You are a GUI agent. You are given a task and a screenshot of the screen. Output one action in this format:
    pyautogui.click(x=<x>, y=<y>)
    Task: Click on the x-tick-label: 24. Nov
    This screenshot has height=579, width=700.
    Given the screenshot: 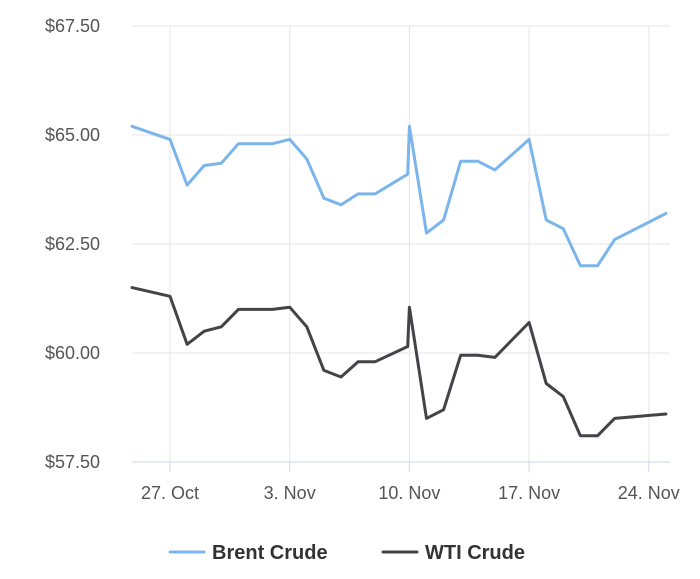 What is the action you would take?
    pyautogui.click(x=649, y=493)
    